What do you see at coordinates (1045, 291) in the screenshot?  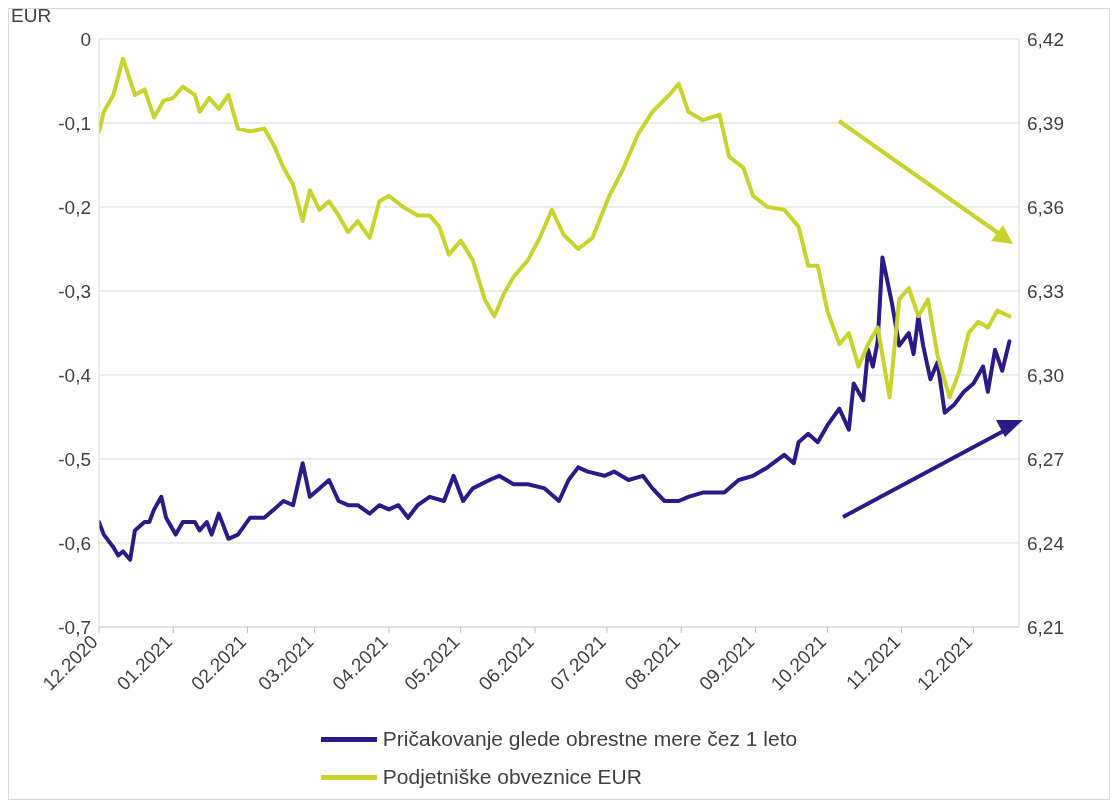 I see `y2-tick-label: 6,33` at bounding box center [1045, 291].